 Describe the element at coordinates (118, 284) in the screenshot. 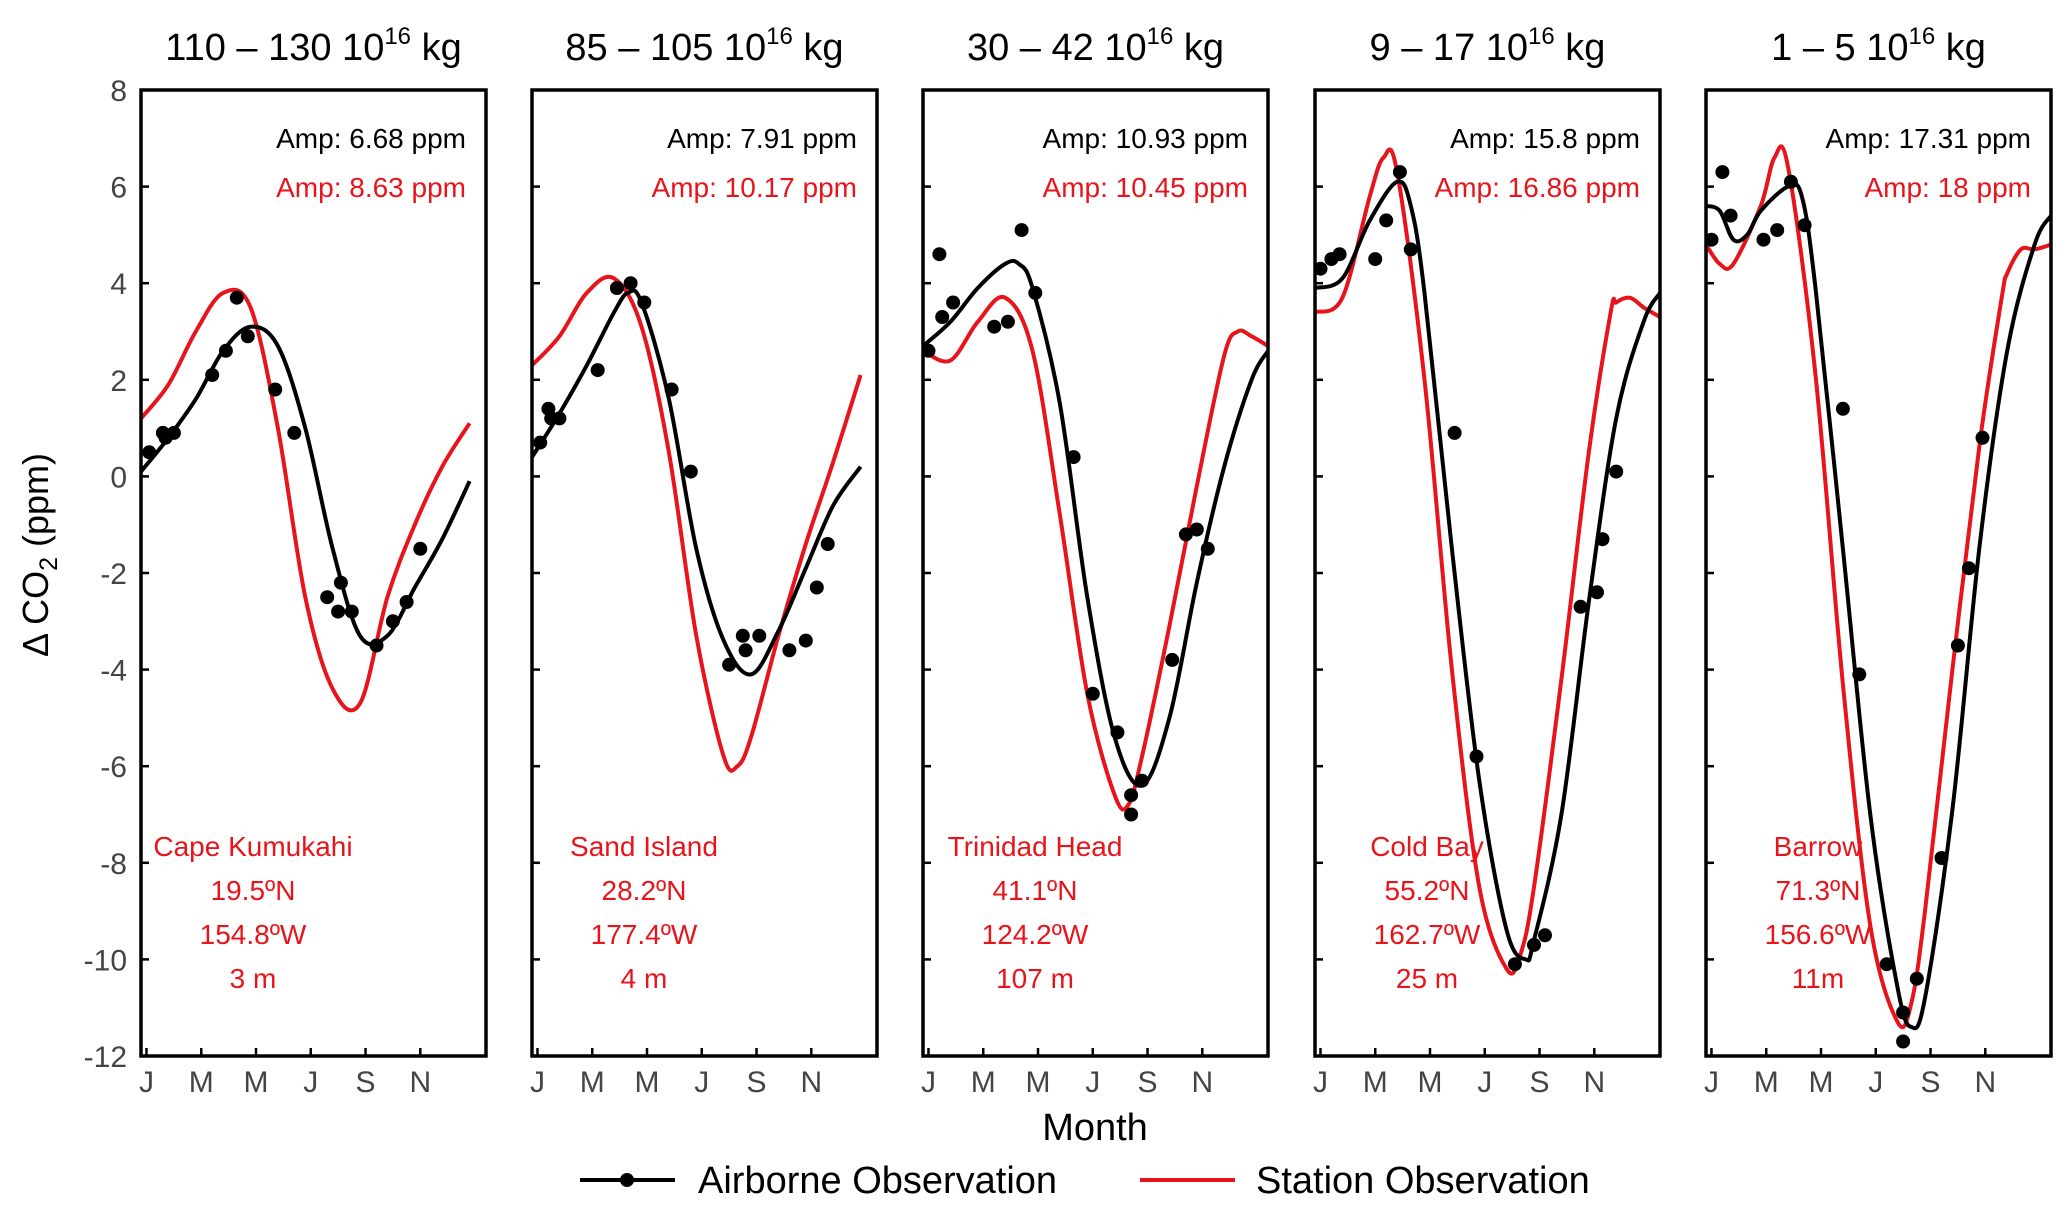

I see `y-tick-label: 4` at that location.